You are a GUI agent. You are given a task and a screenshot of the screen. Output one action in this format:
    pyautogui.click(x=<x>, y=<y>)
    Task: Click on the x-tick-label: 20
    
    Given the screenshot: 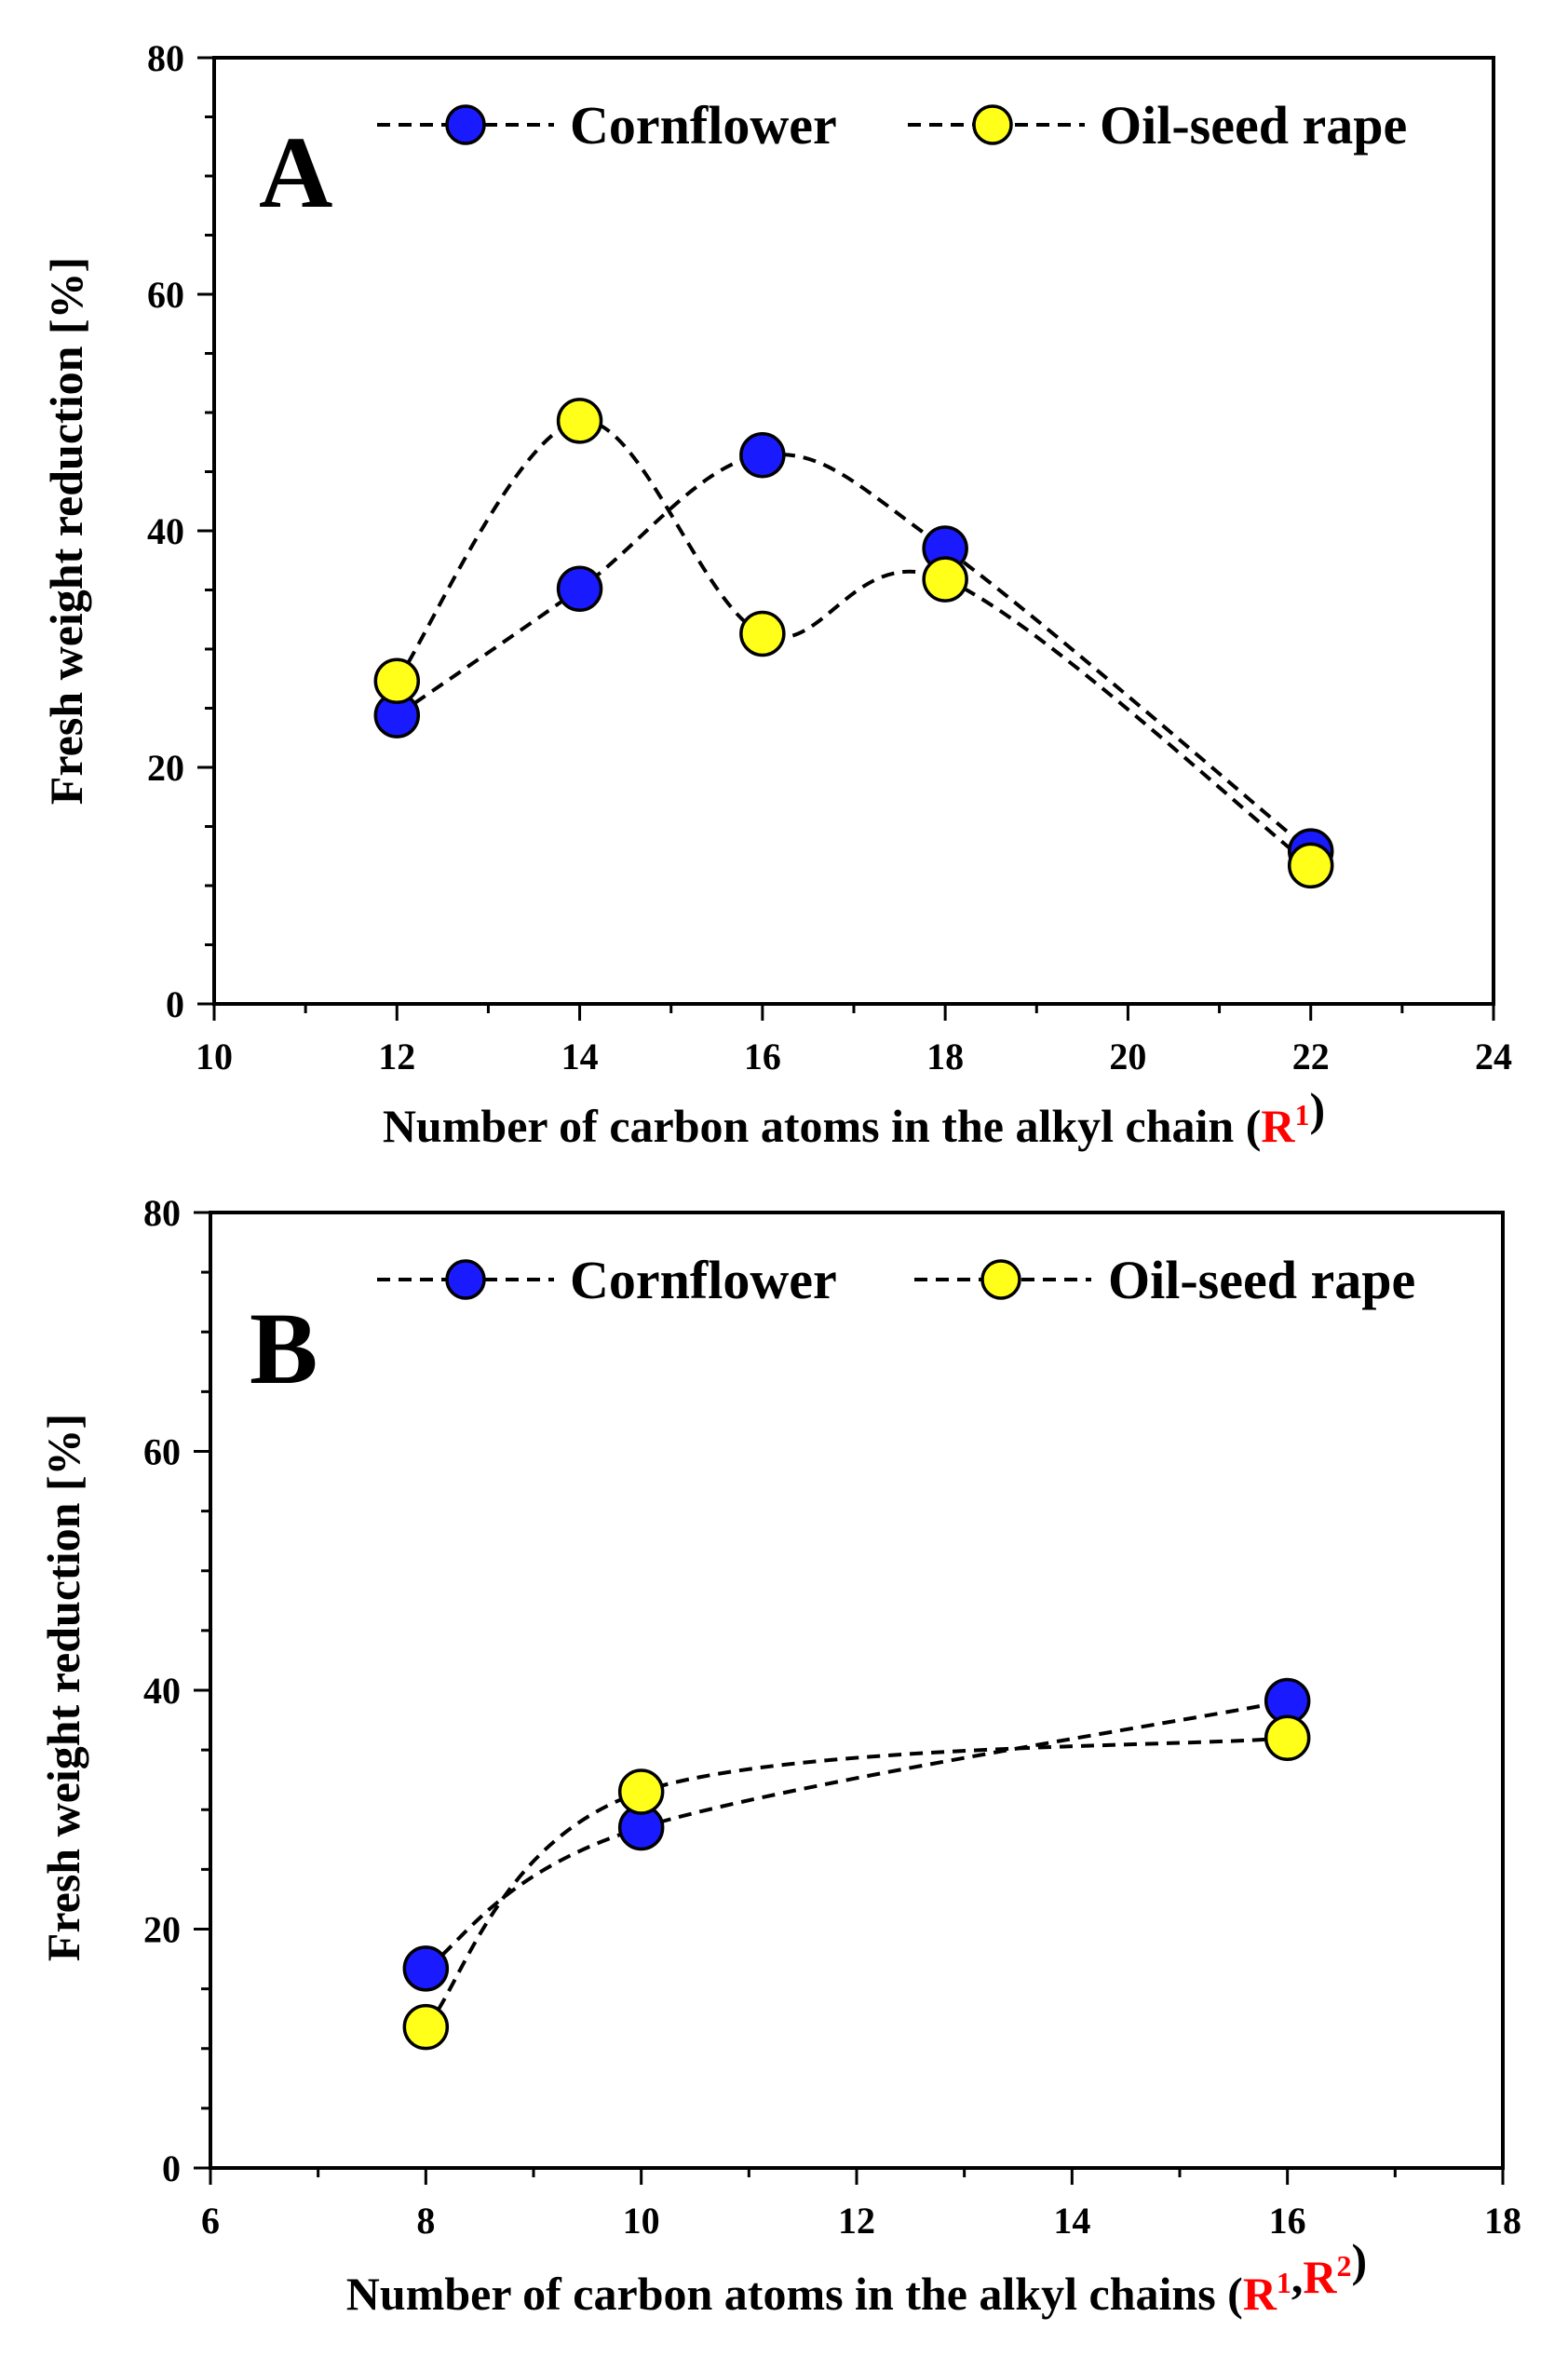 What is the action you would take?
    pyautogui.click(x=1127, y=1056)
    